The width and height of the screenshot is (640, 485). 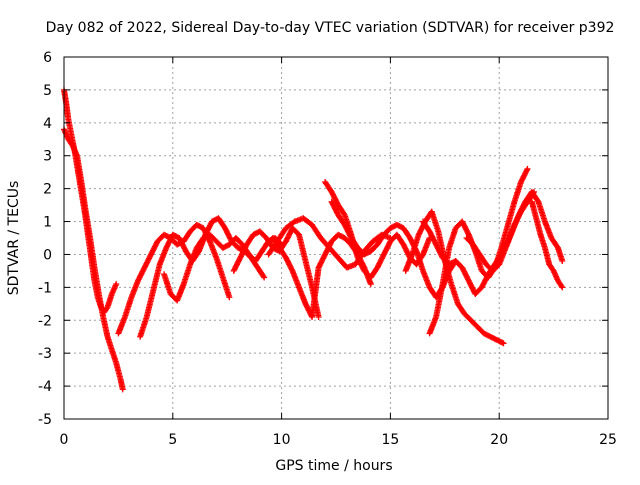 I want to click on x-tick-label: 15, so click(x=390, y=440).